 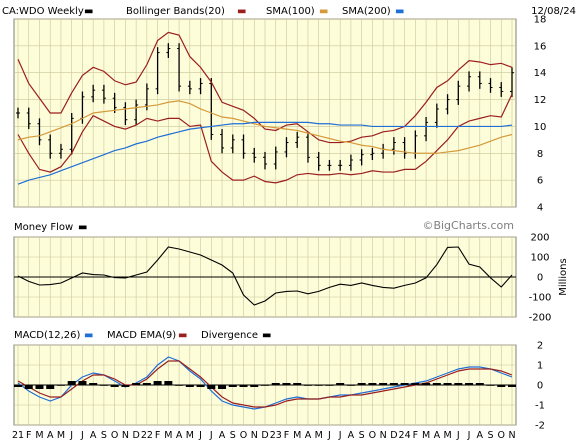 I want to click on legend-sma100-label: SMA(100), so click(x=290, y=11).